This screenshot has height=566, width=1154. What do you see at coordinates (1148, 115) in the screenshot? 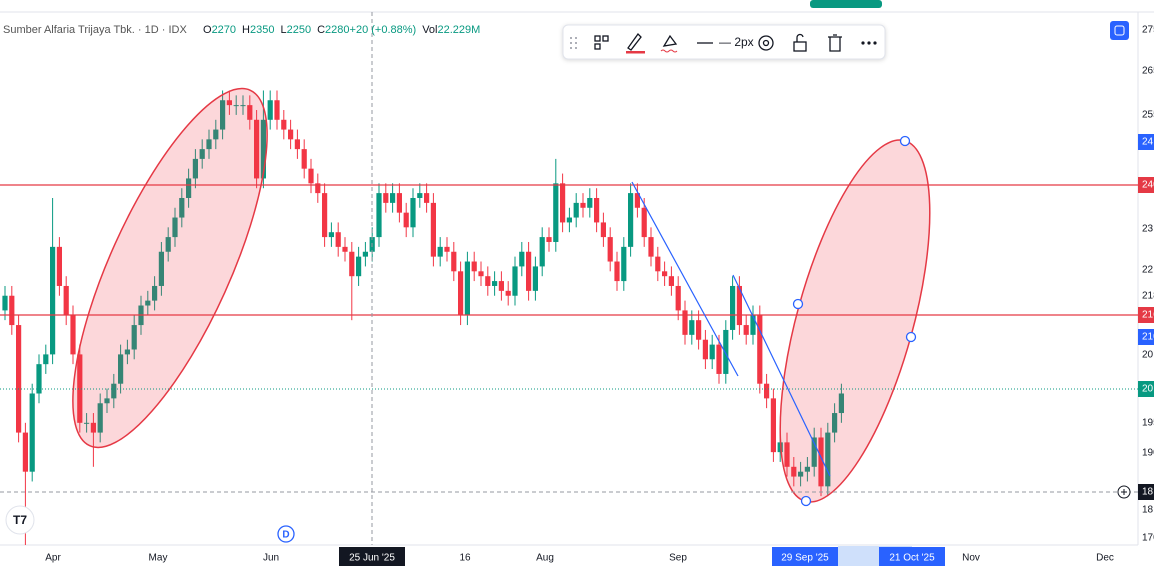
I see `price-label: 255` at bounding box center [1148, 115].